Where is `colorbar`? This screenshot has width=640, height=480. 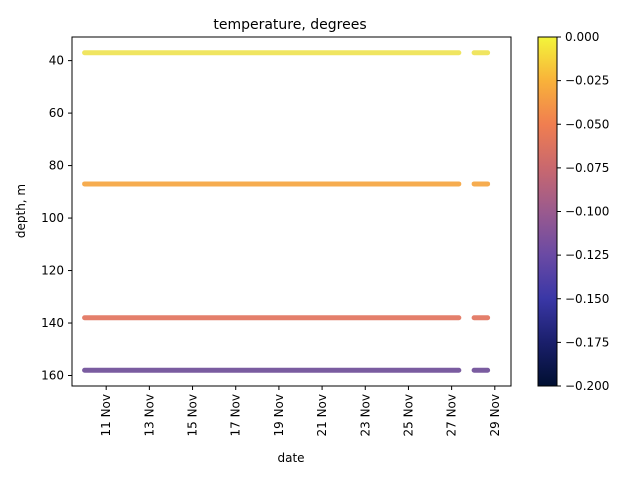 colorbar is located at coordinates (547, 211).